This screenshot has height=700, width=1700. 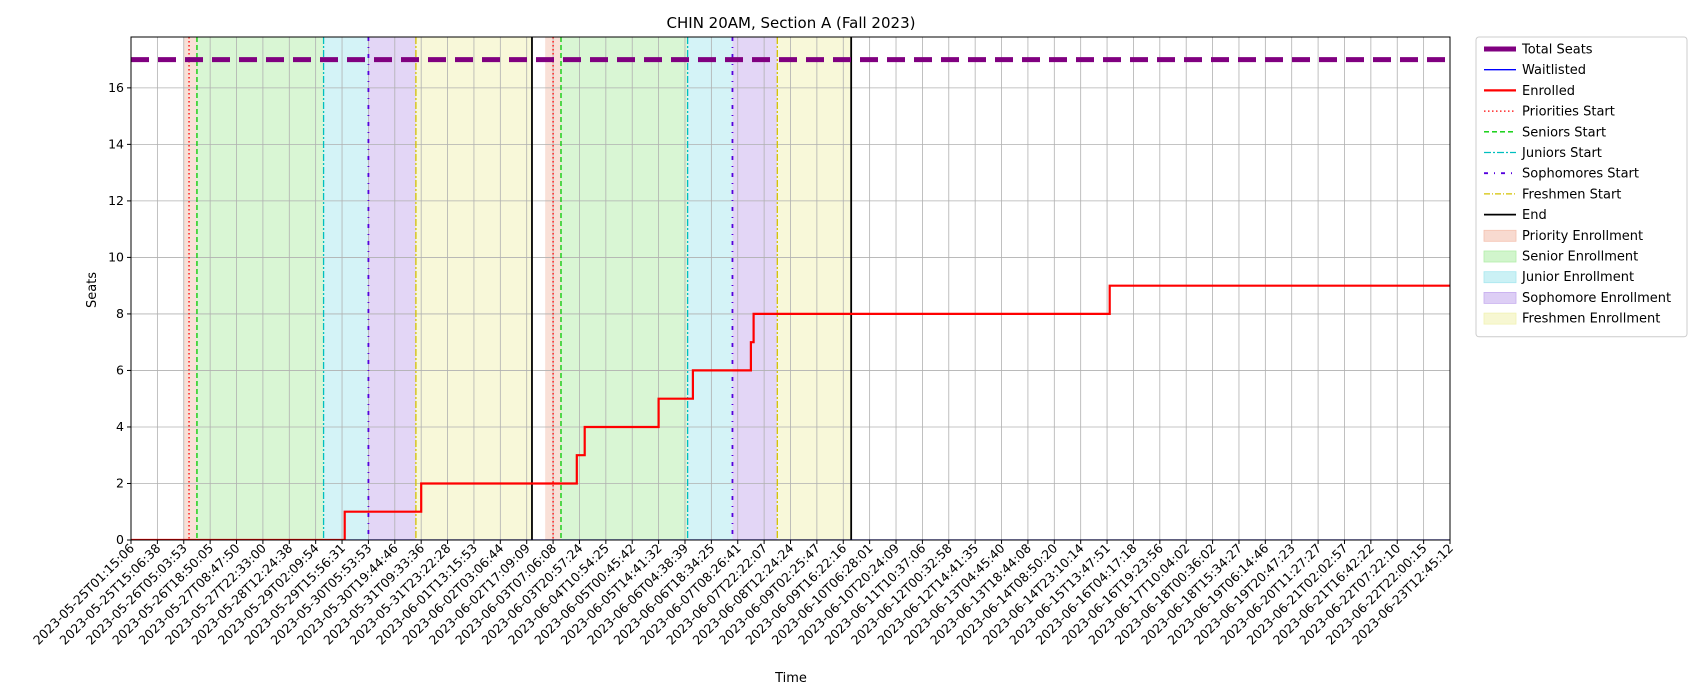 What do you see at coordinates (116, 256) in the screenshot?
I see `y-tick-label: 10` at bounding box center [116, 256].